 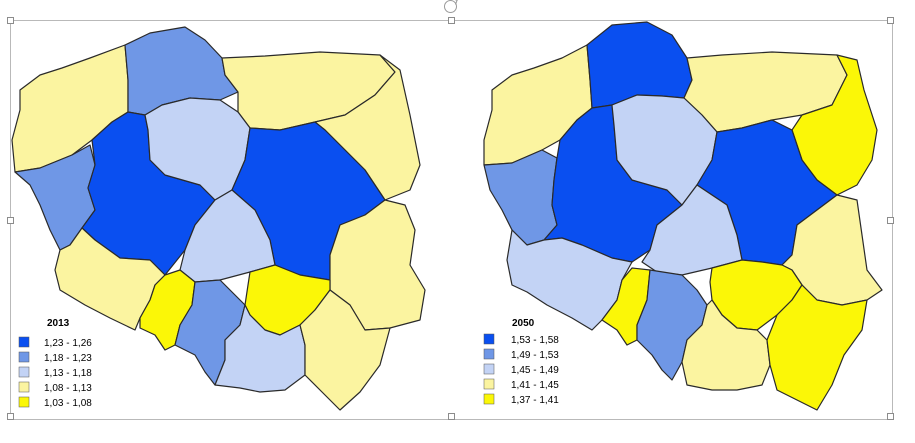 What do you see at coordinates (10, 20) in the screenshot?
I see `resize-handle-top-left` at bounding box center [10, 20].